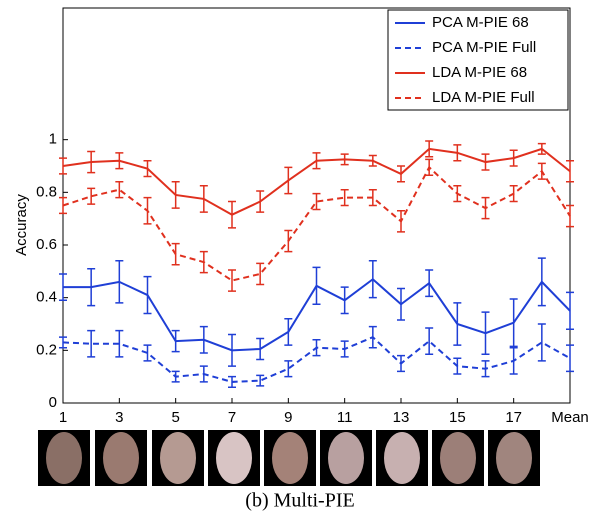 This screenshot has width=597, height=519. What do you see at coordinates (483, 97) in the screenshot?
I see `legend-label: LDA M-PIE Full` at bounding box center [483, 97].